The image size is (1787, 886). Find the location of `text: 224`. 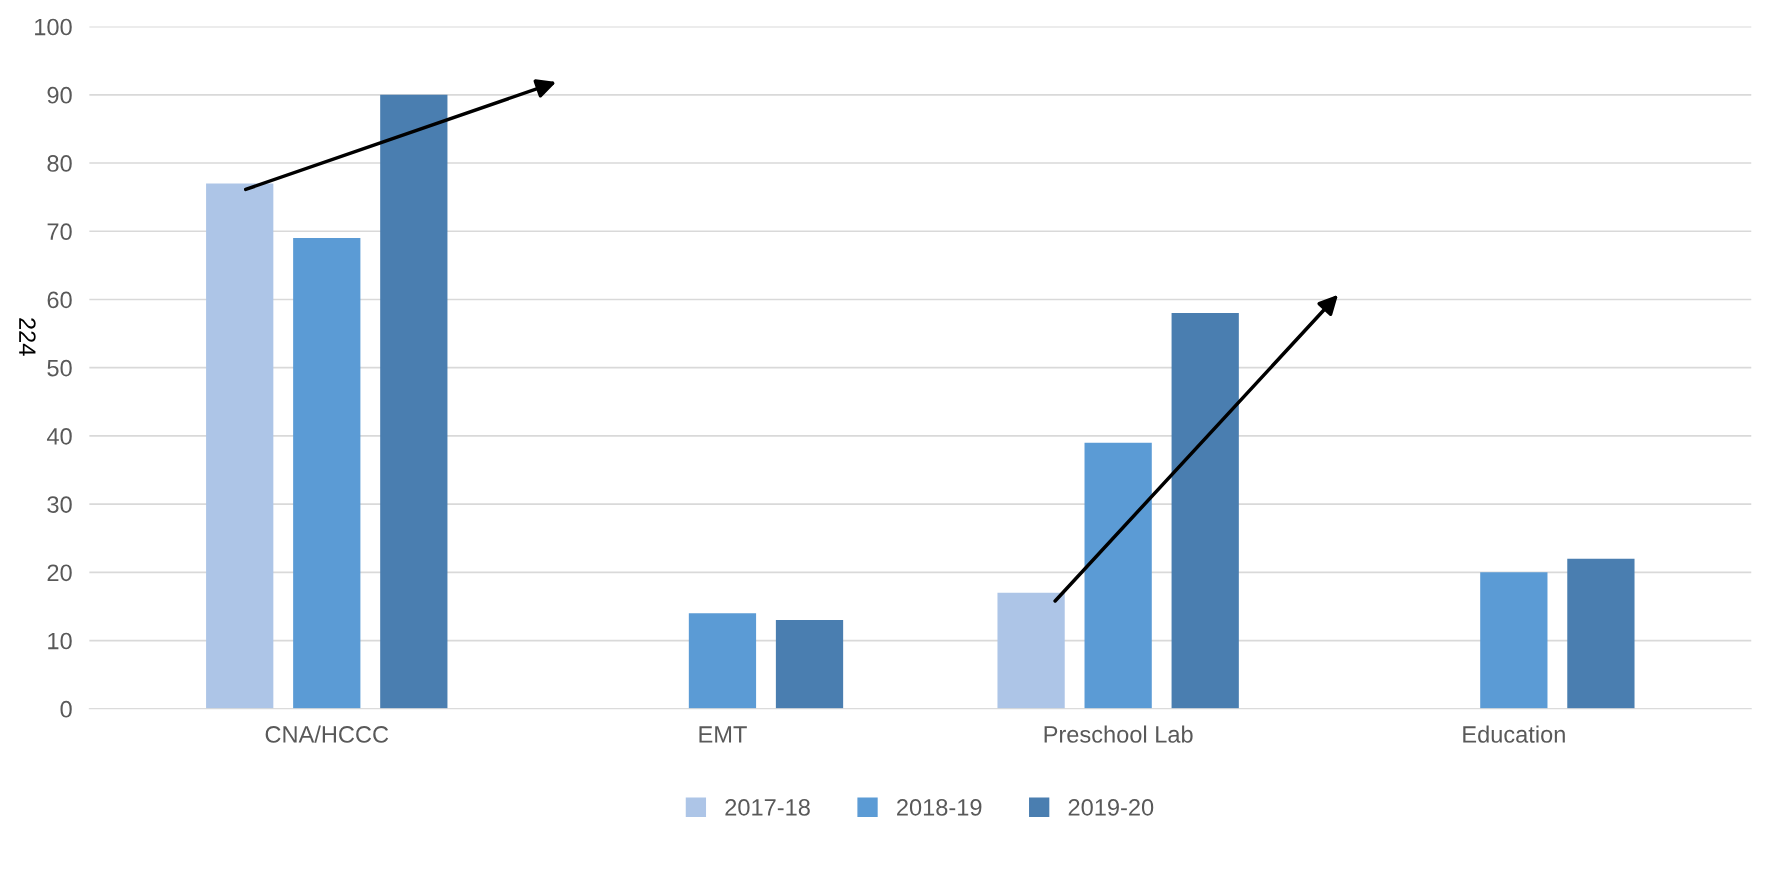

text: 224 is located at coordinates (27, 337).